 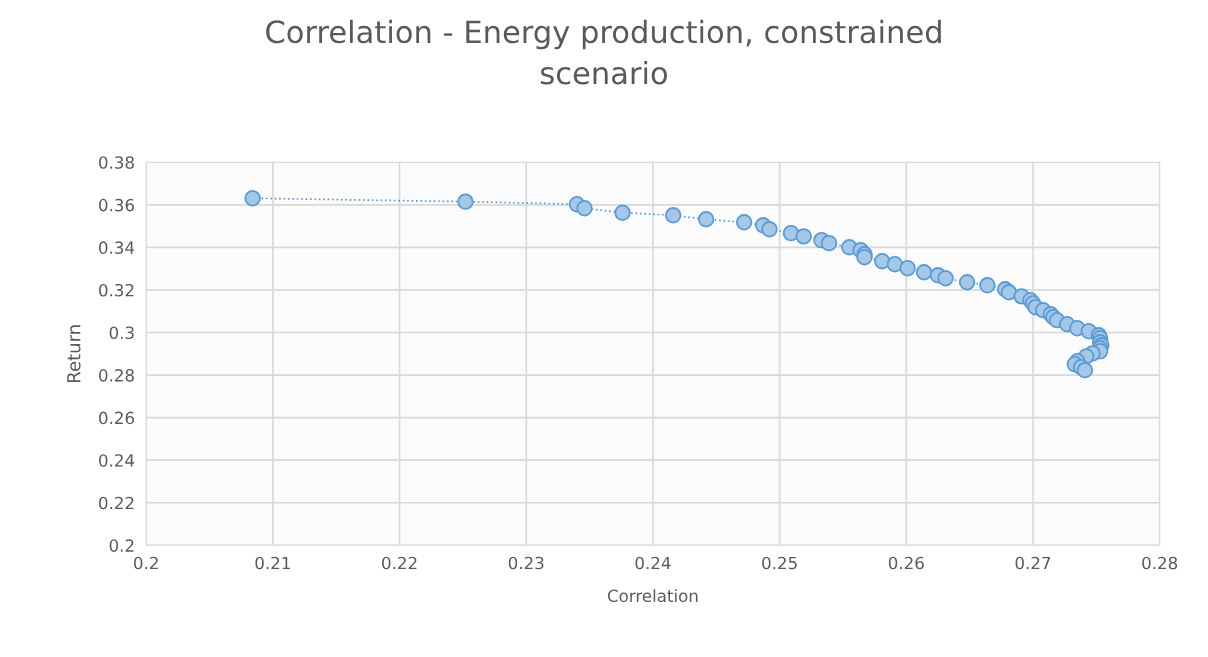 I want to click on x-tick-label: 0.26, so click(x=906, y=563).